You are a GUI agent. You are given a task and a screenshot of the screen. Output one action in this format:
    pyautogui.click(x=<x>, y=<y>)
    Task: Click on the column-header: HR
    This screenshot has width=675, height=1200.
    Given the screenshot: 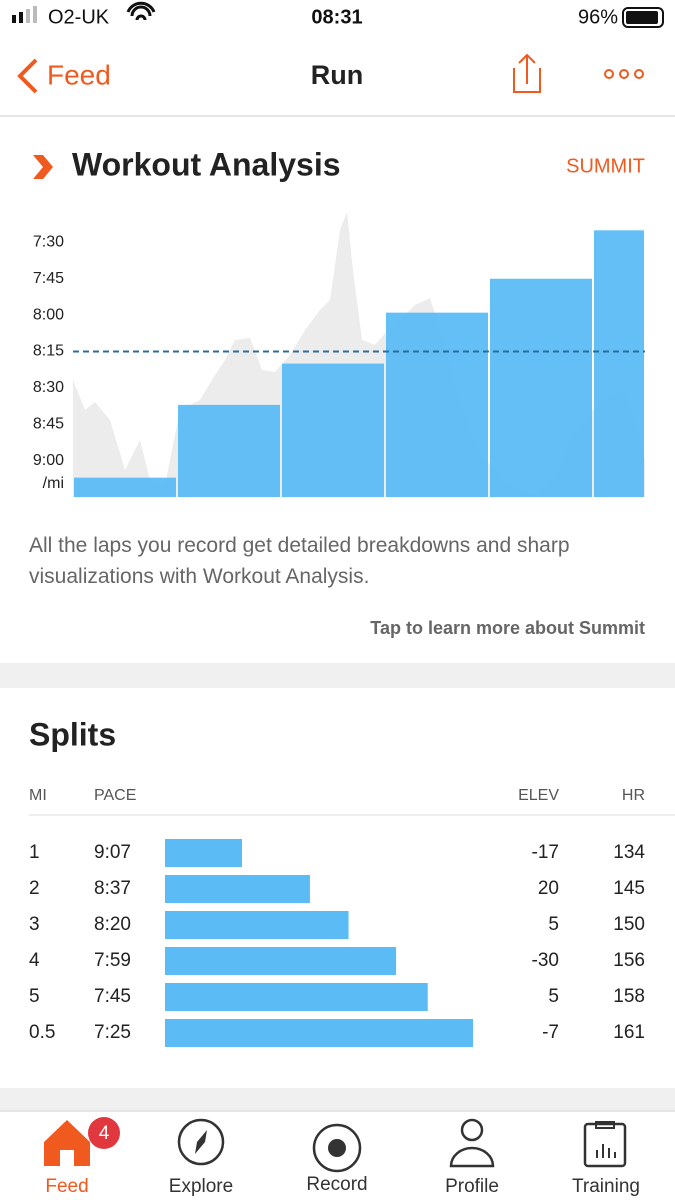 What is the action you would take?
    pyautogui.click(x=633, y=795)
    